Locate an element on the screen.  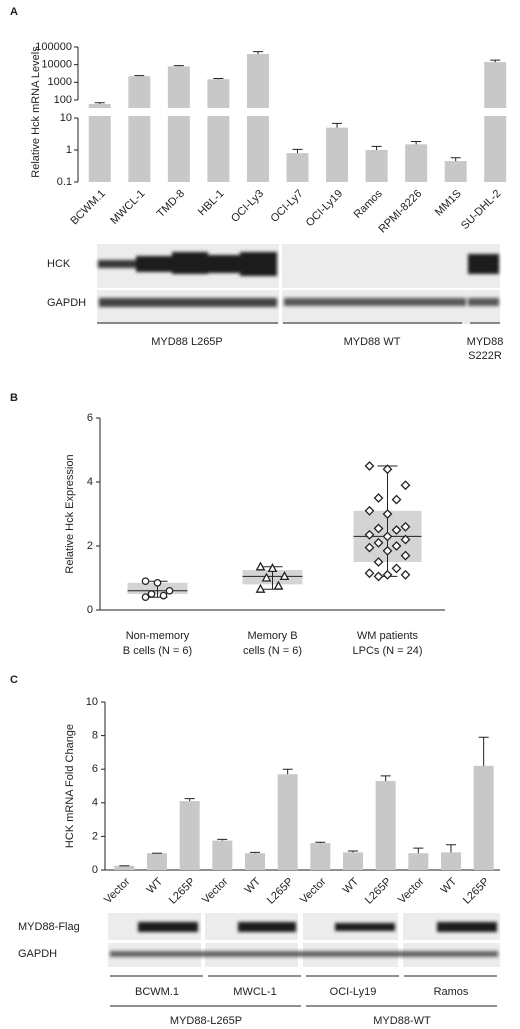
blot-group-label: Ramos is located at coordinates (451, 992).